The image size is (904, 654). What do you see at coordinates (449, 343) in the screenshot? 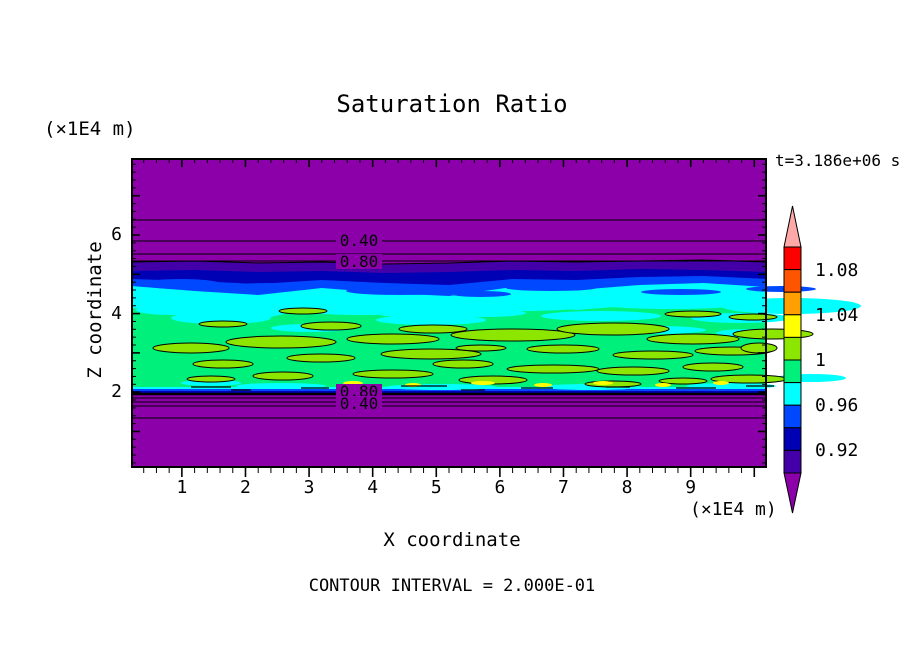
I see `band-green` at bounding box center [449, 343].